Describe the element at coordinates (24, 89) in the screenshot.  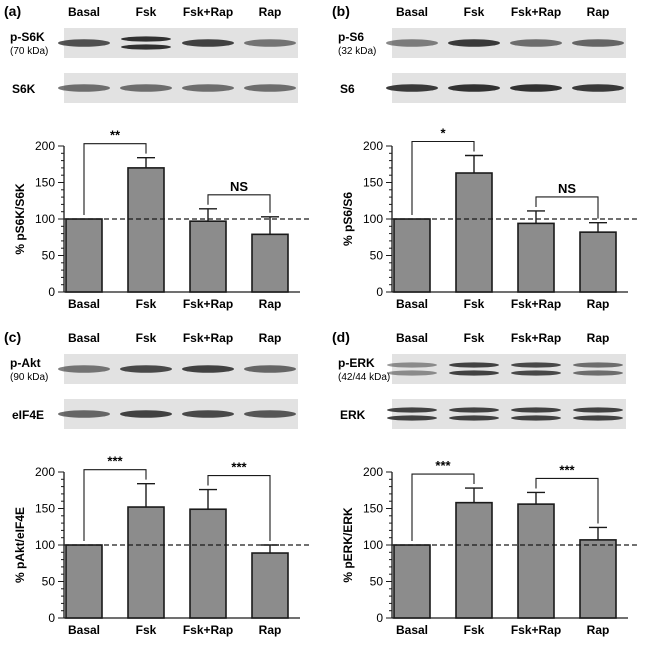
I see `blot-row-label: S6K` at that location.